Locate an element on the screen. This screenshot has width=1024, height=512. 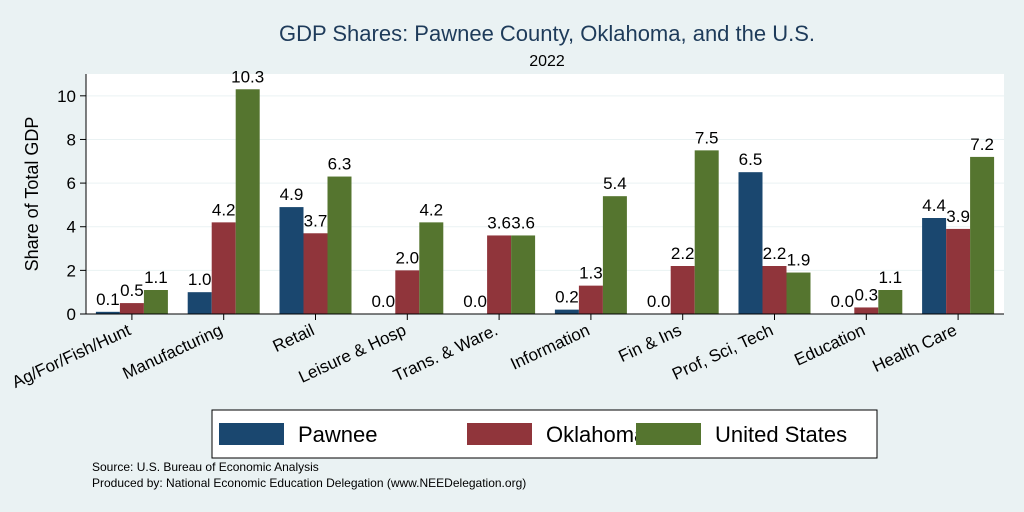
bar-value-label: 2.0 is located at coordinates (407, 257).